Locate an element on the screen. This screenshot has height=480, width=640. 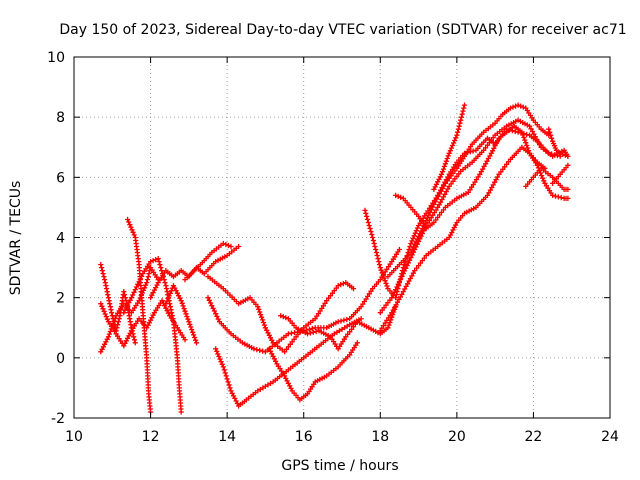
x-tick-label: 20 is located at coordinates (457, 437).